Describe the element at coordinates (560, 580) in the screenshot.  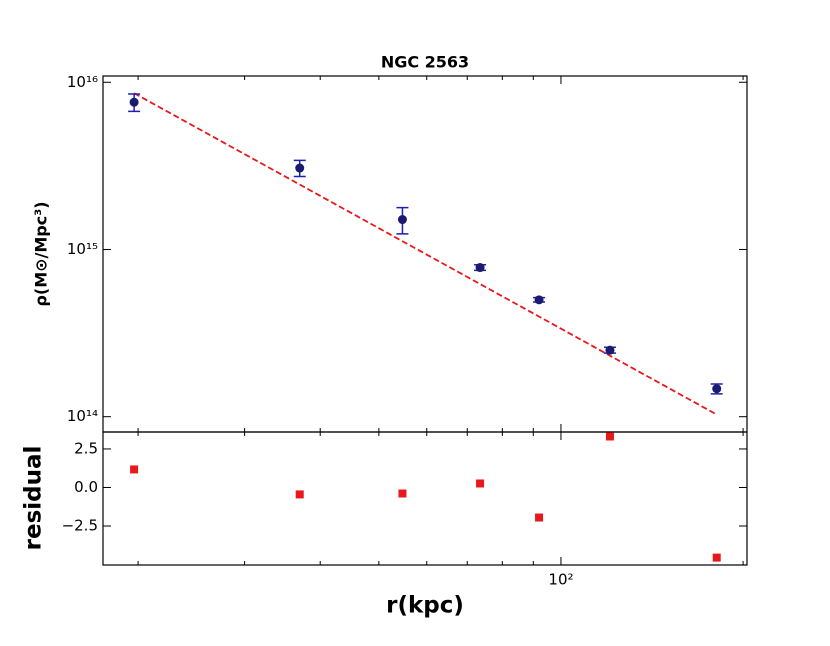
I see `x-tick-label: 10²` at that location.